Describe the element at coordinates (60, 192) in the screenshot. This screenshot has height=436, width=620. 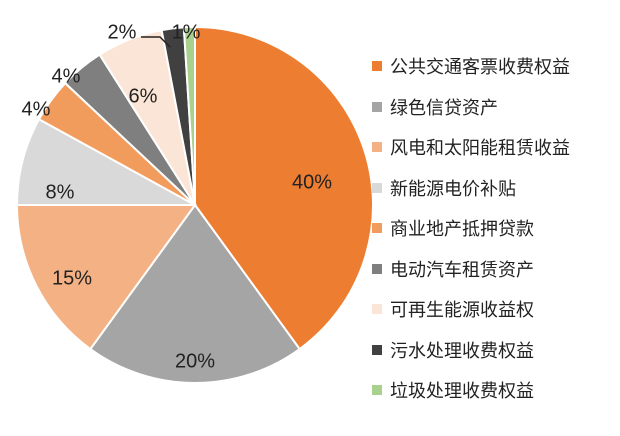
I see `data-label-4: 8%` at that location.